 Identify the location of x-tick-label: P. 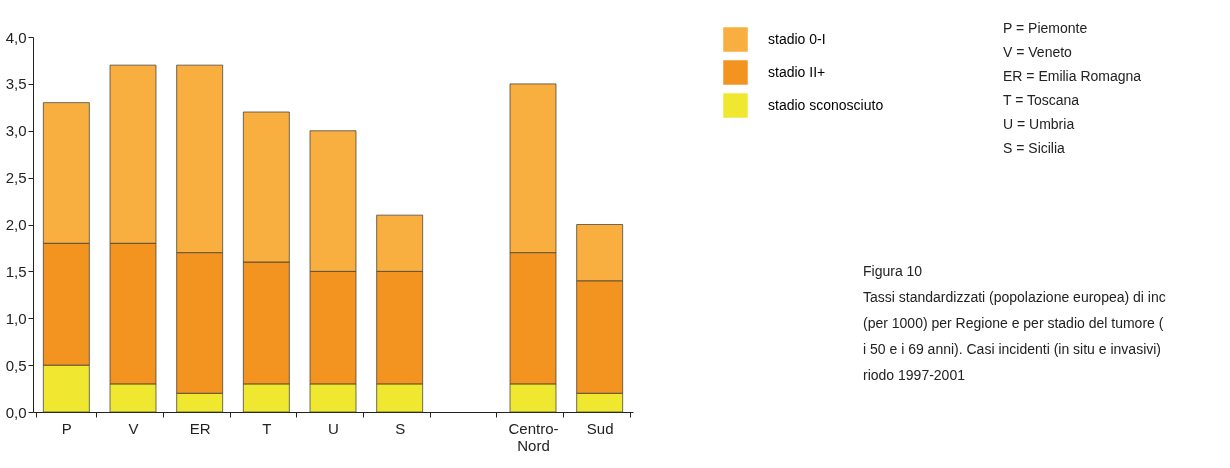
(66, 428).